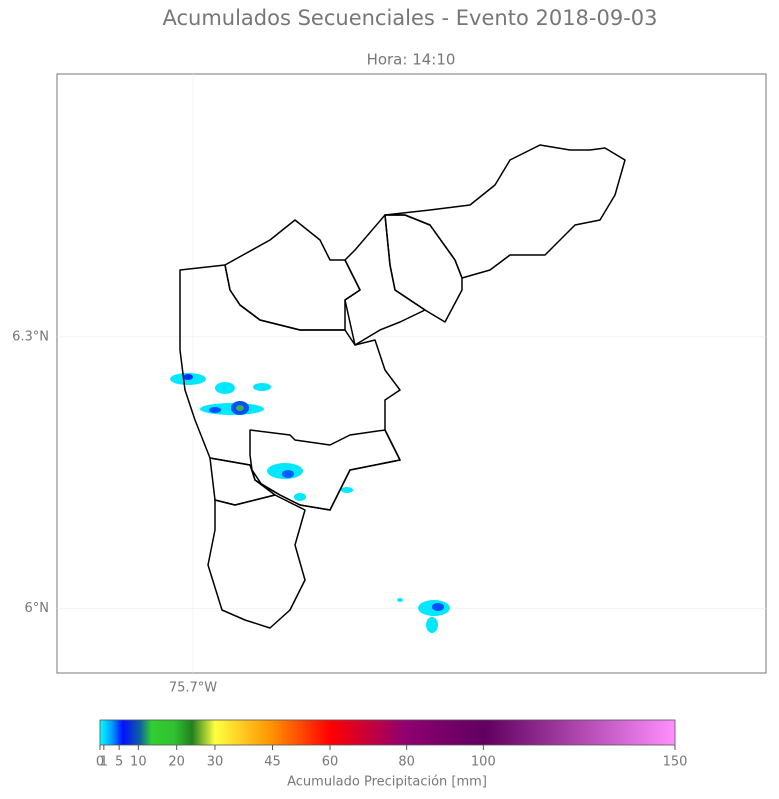 The width and height of the screenshot is (779, 799). Describe the element at coordinates (215, 762) in the screenshot. I see `colorbar-tick-label: 30` at that location.